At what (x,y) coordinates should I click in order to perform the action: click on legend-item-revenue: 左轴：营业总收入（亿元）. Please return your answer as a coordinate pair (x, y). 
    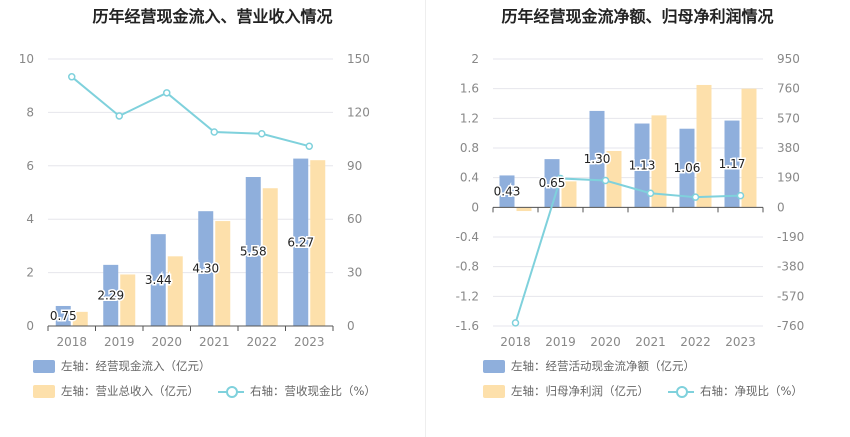
    Looking at the image, I should click on (116, 391).